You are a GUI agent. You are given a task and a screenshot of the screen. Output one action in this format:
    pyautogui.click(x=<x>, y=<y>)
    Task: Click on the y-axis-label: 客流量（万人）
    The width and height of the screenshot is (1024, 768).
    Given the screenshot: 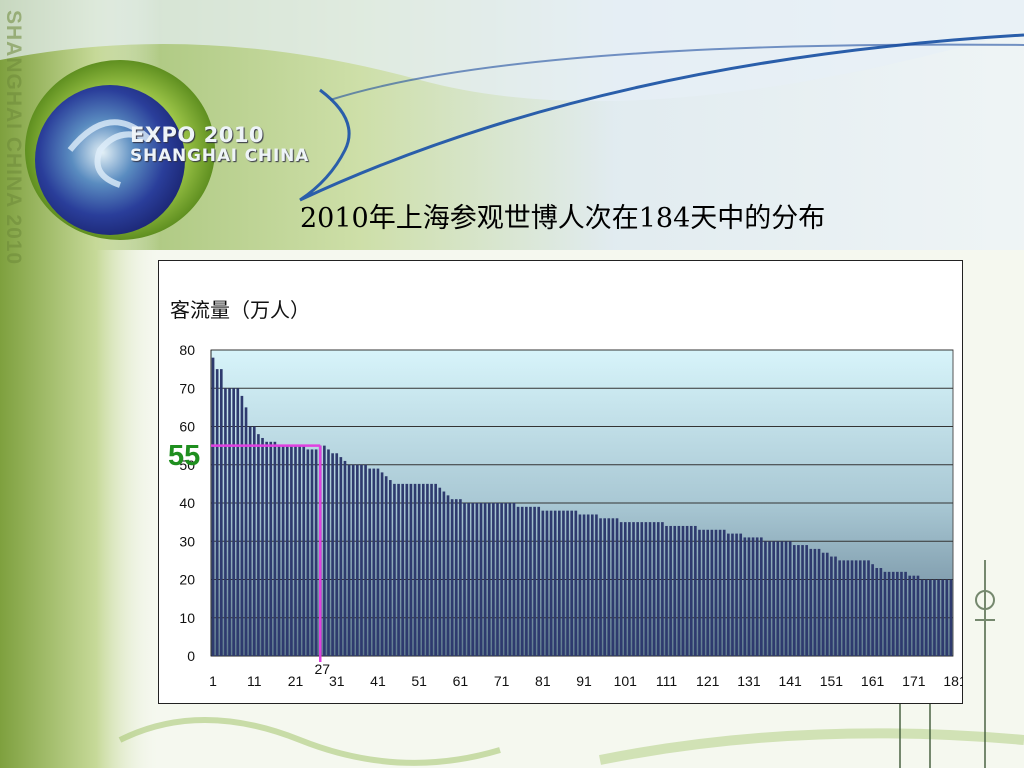 What is the action you would take?
    pyautogui.click(x=240, y=310)
    